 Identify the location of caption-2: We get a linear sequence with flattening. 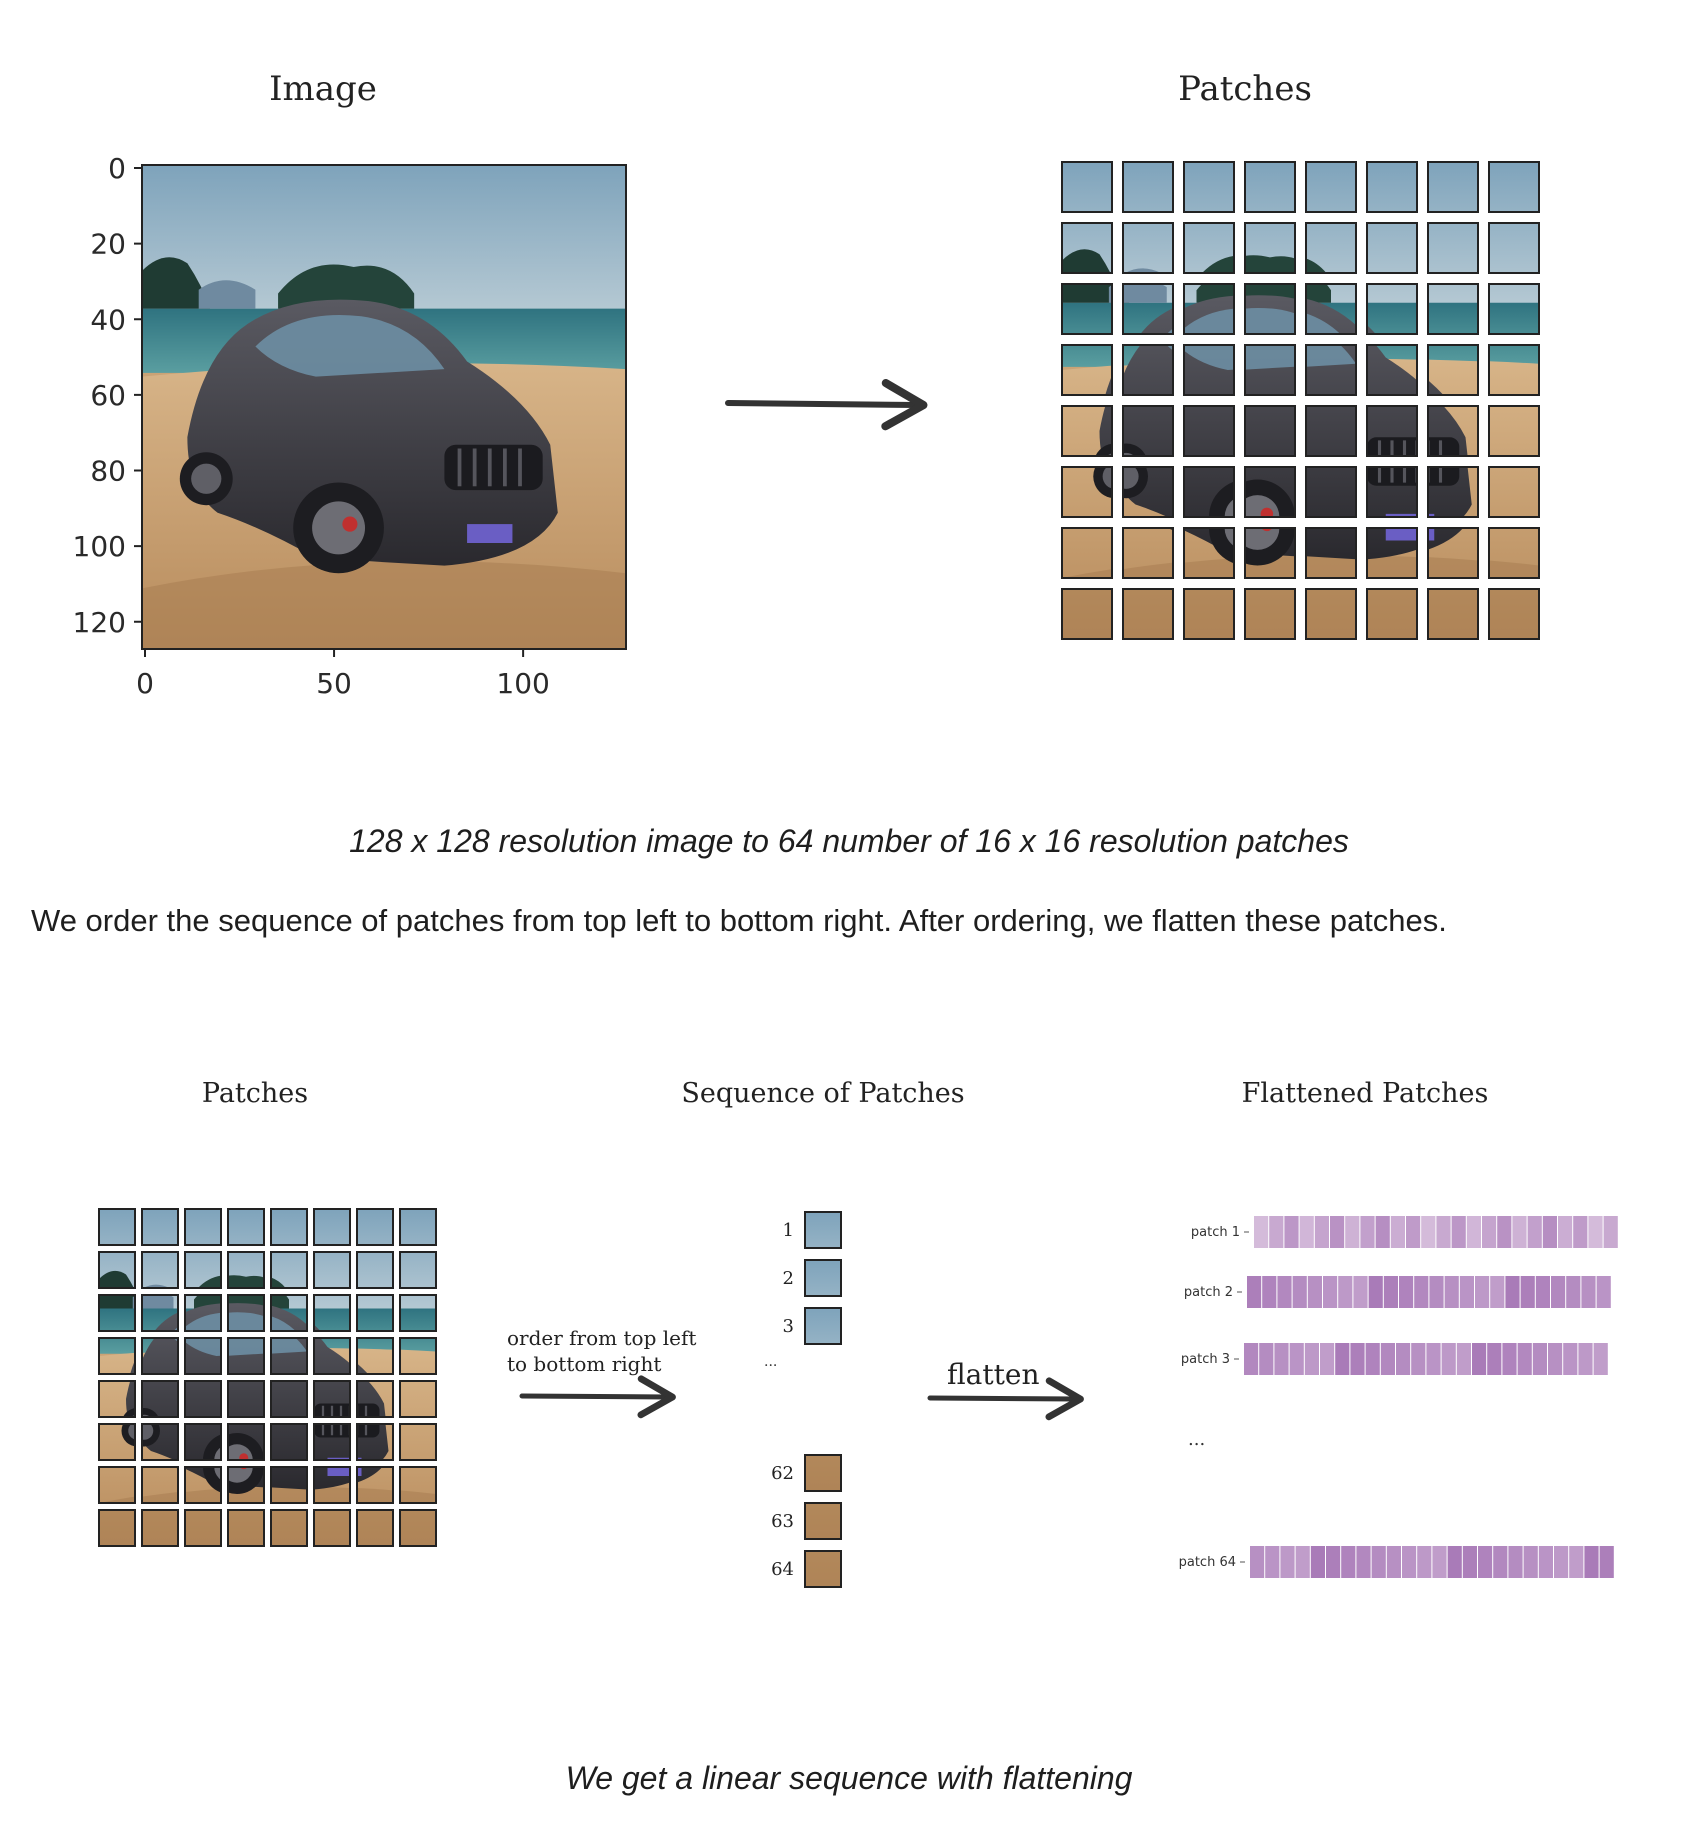
(849, 1778).